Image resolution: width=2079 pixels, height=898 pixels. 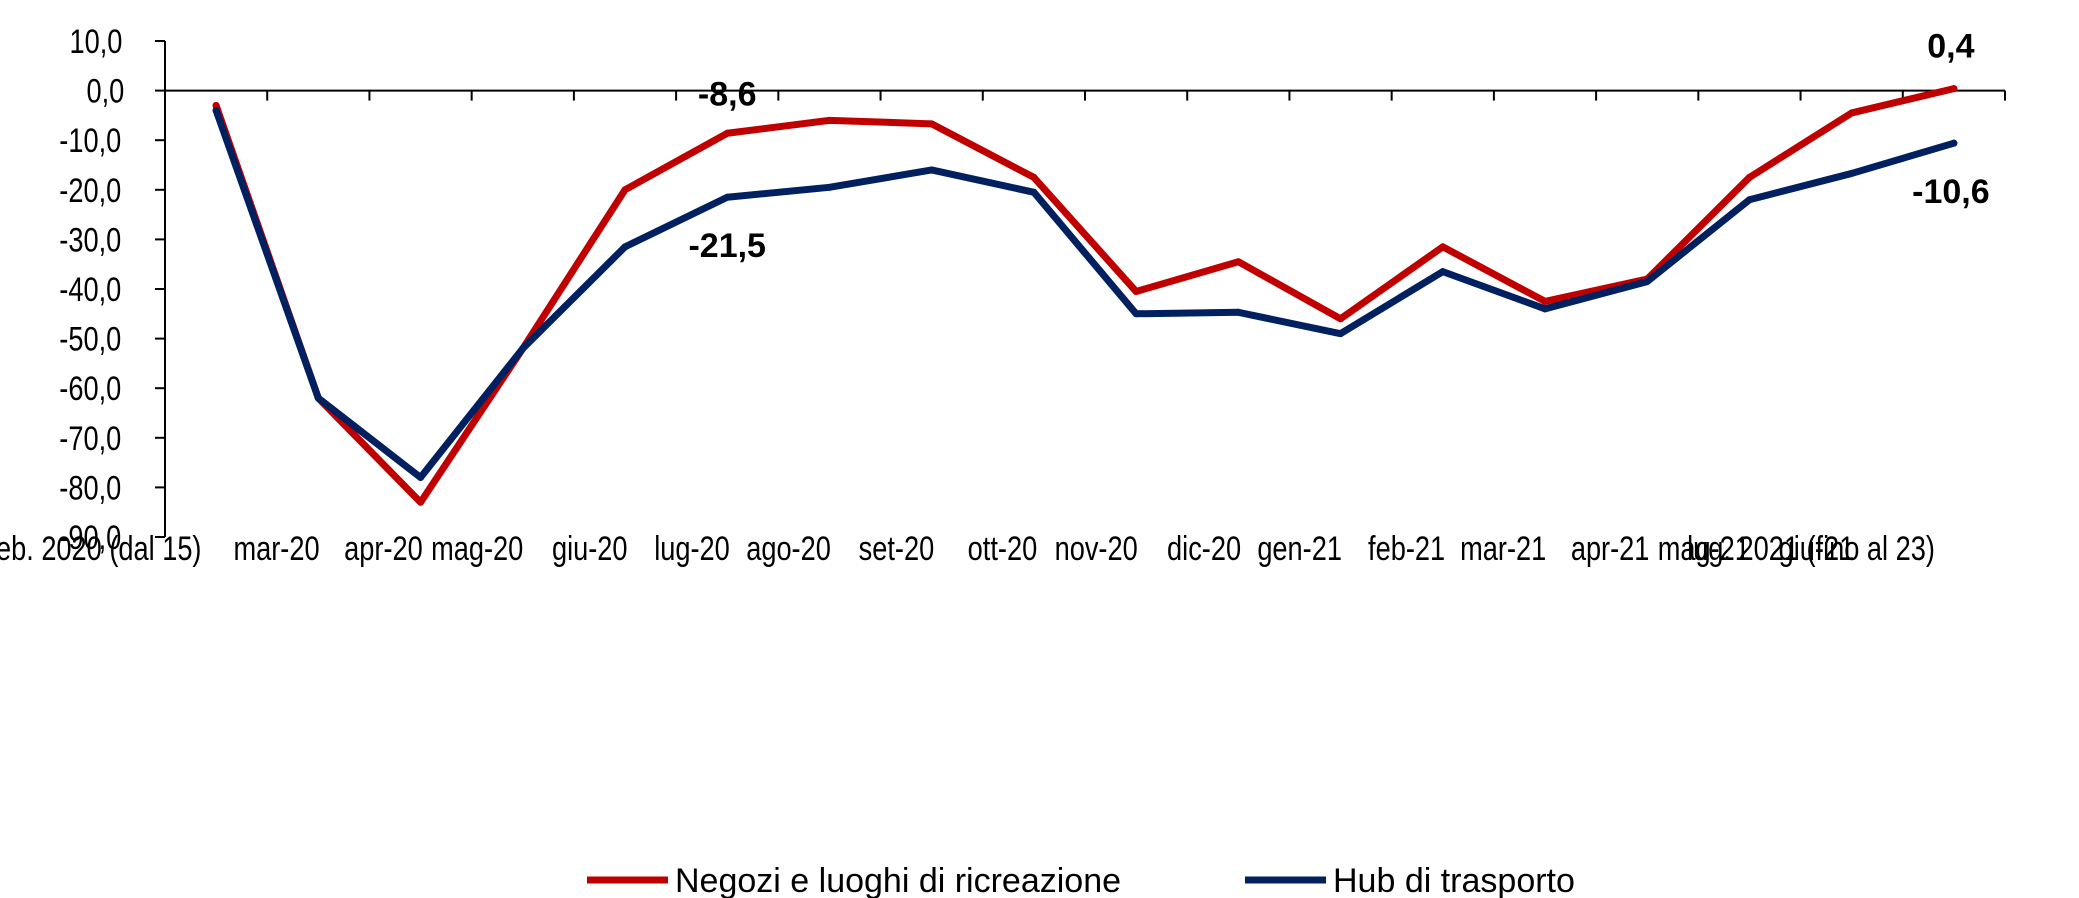 I want to click on x-tick-label: gen-21, so click(x=1299, y=548).